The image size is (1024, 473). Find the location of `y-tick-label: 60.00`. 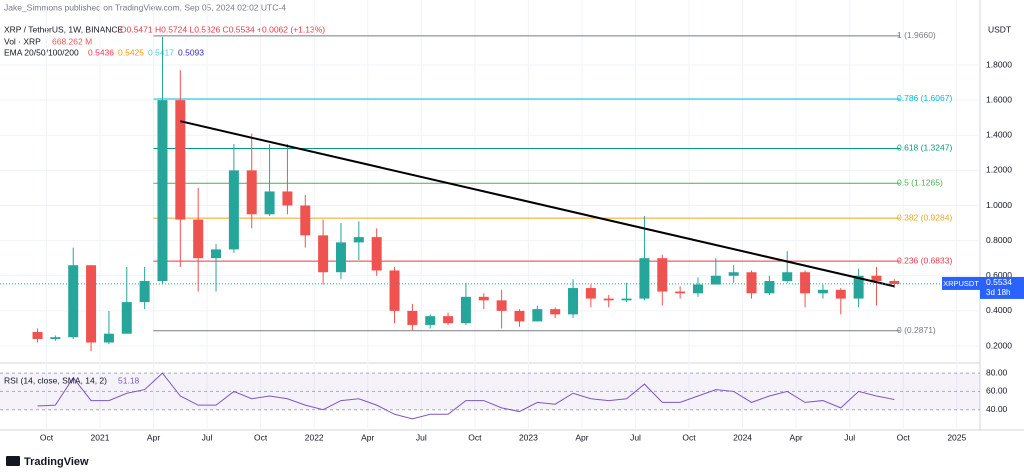

y-tick-label: 60.00 is located at coordinates (997, 391).